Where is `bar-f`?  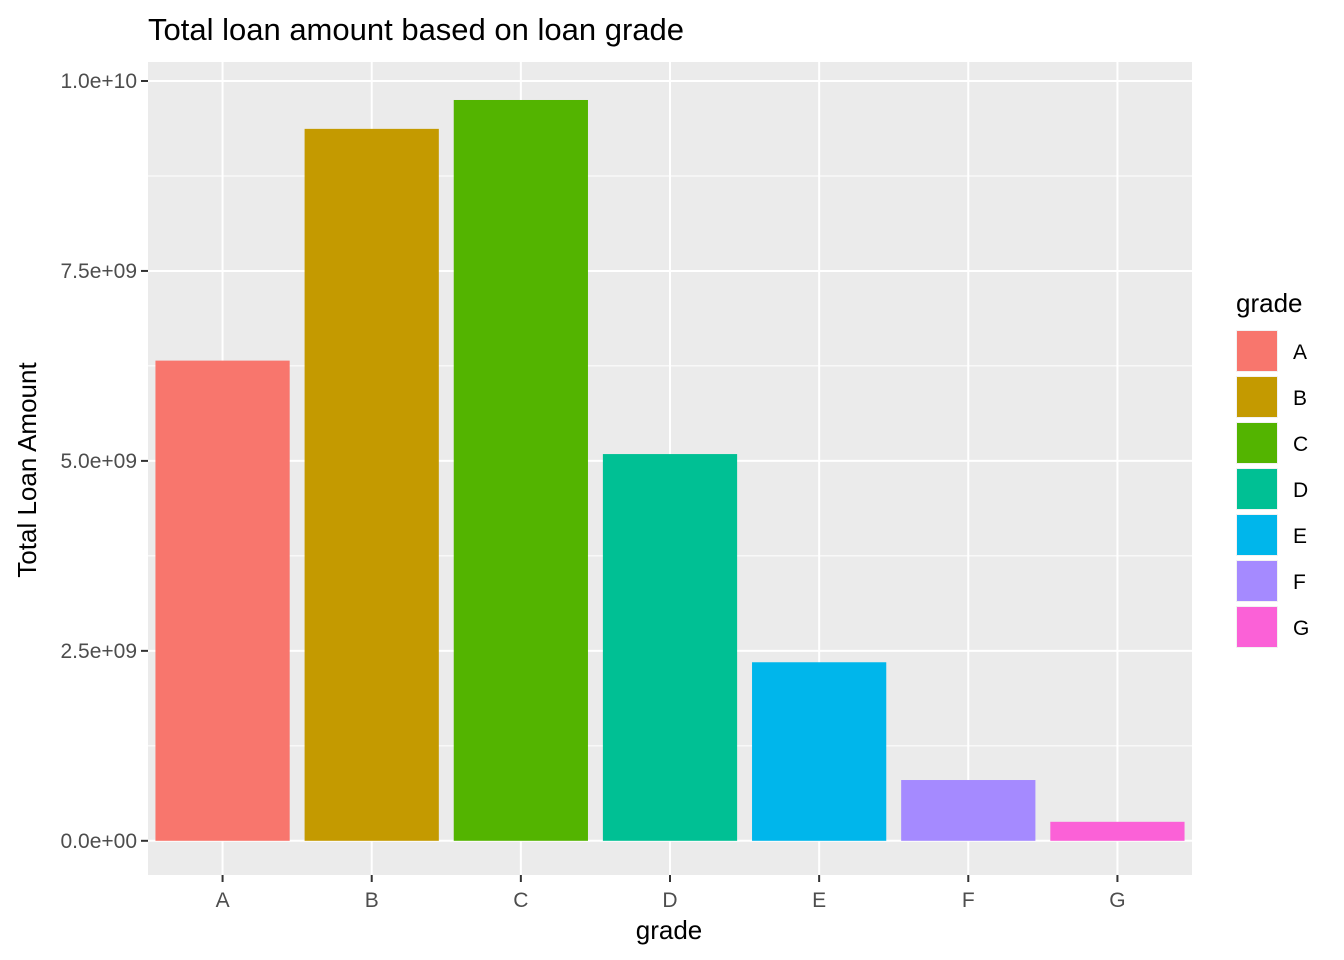 bar-f is located at coordinates (968, 810).